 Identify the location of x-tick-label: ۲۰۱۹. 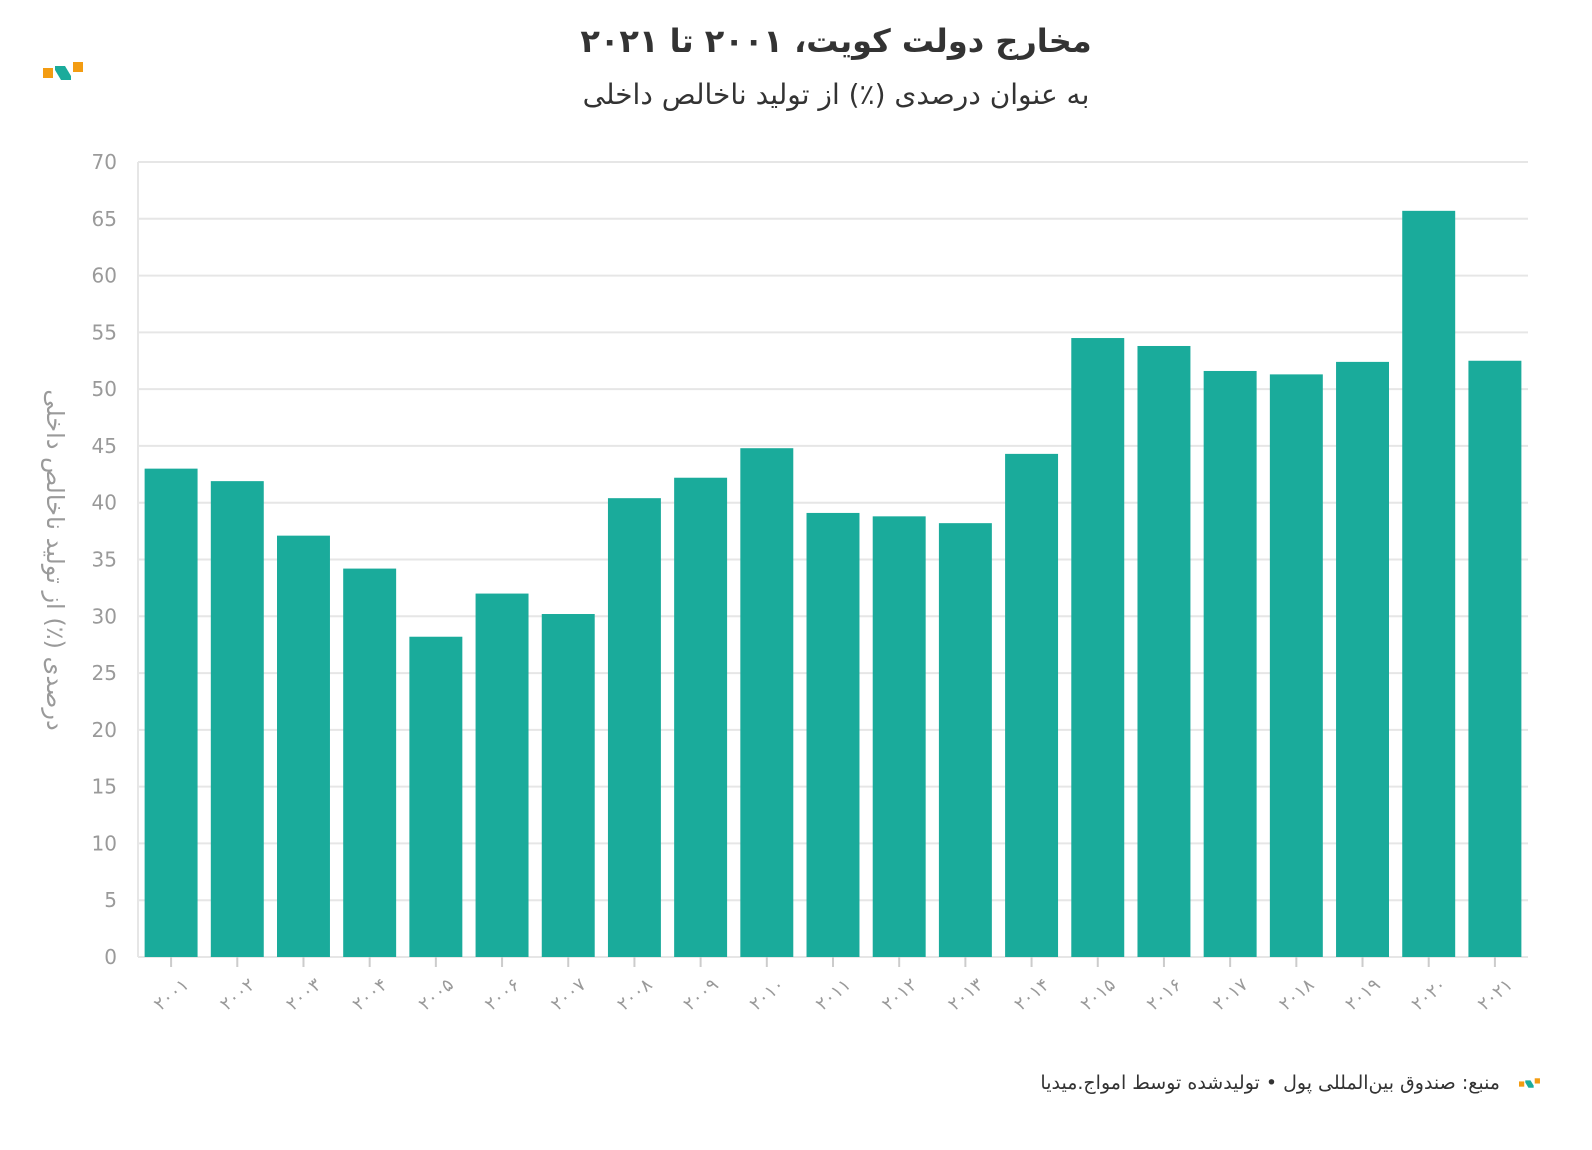
(1362, 994).